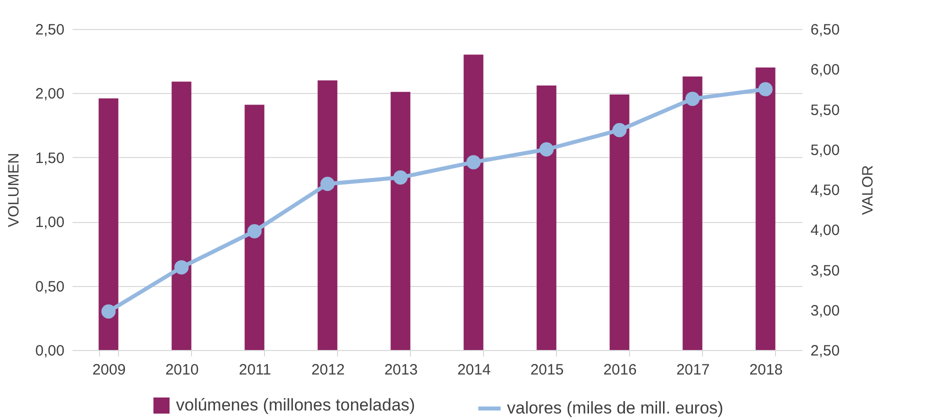  Describe the element at coordinates (825, 311) in the screenshot. I see `y2-tick-label: 3,00` at that location.